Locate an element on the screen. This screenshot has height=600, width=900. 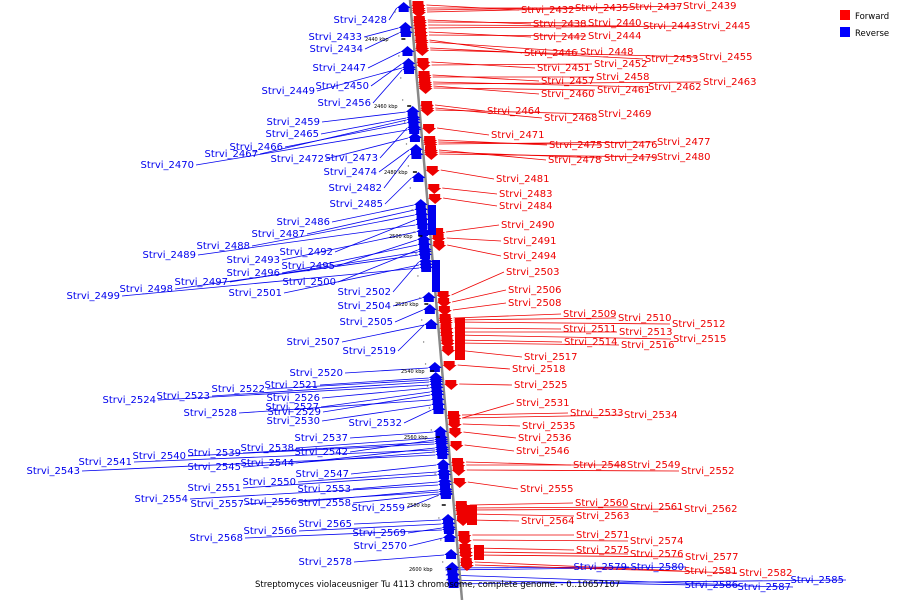
reverse-gene-label: Strvi_2530 is located at coordinates (293, 421).